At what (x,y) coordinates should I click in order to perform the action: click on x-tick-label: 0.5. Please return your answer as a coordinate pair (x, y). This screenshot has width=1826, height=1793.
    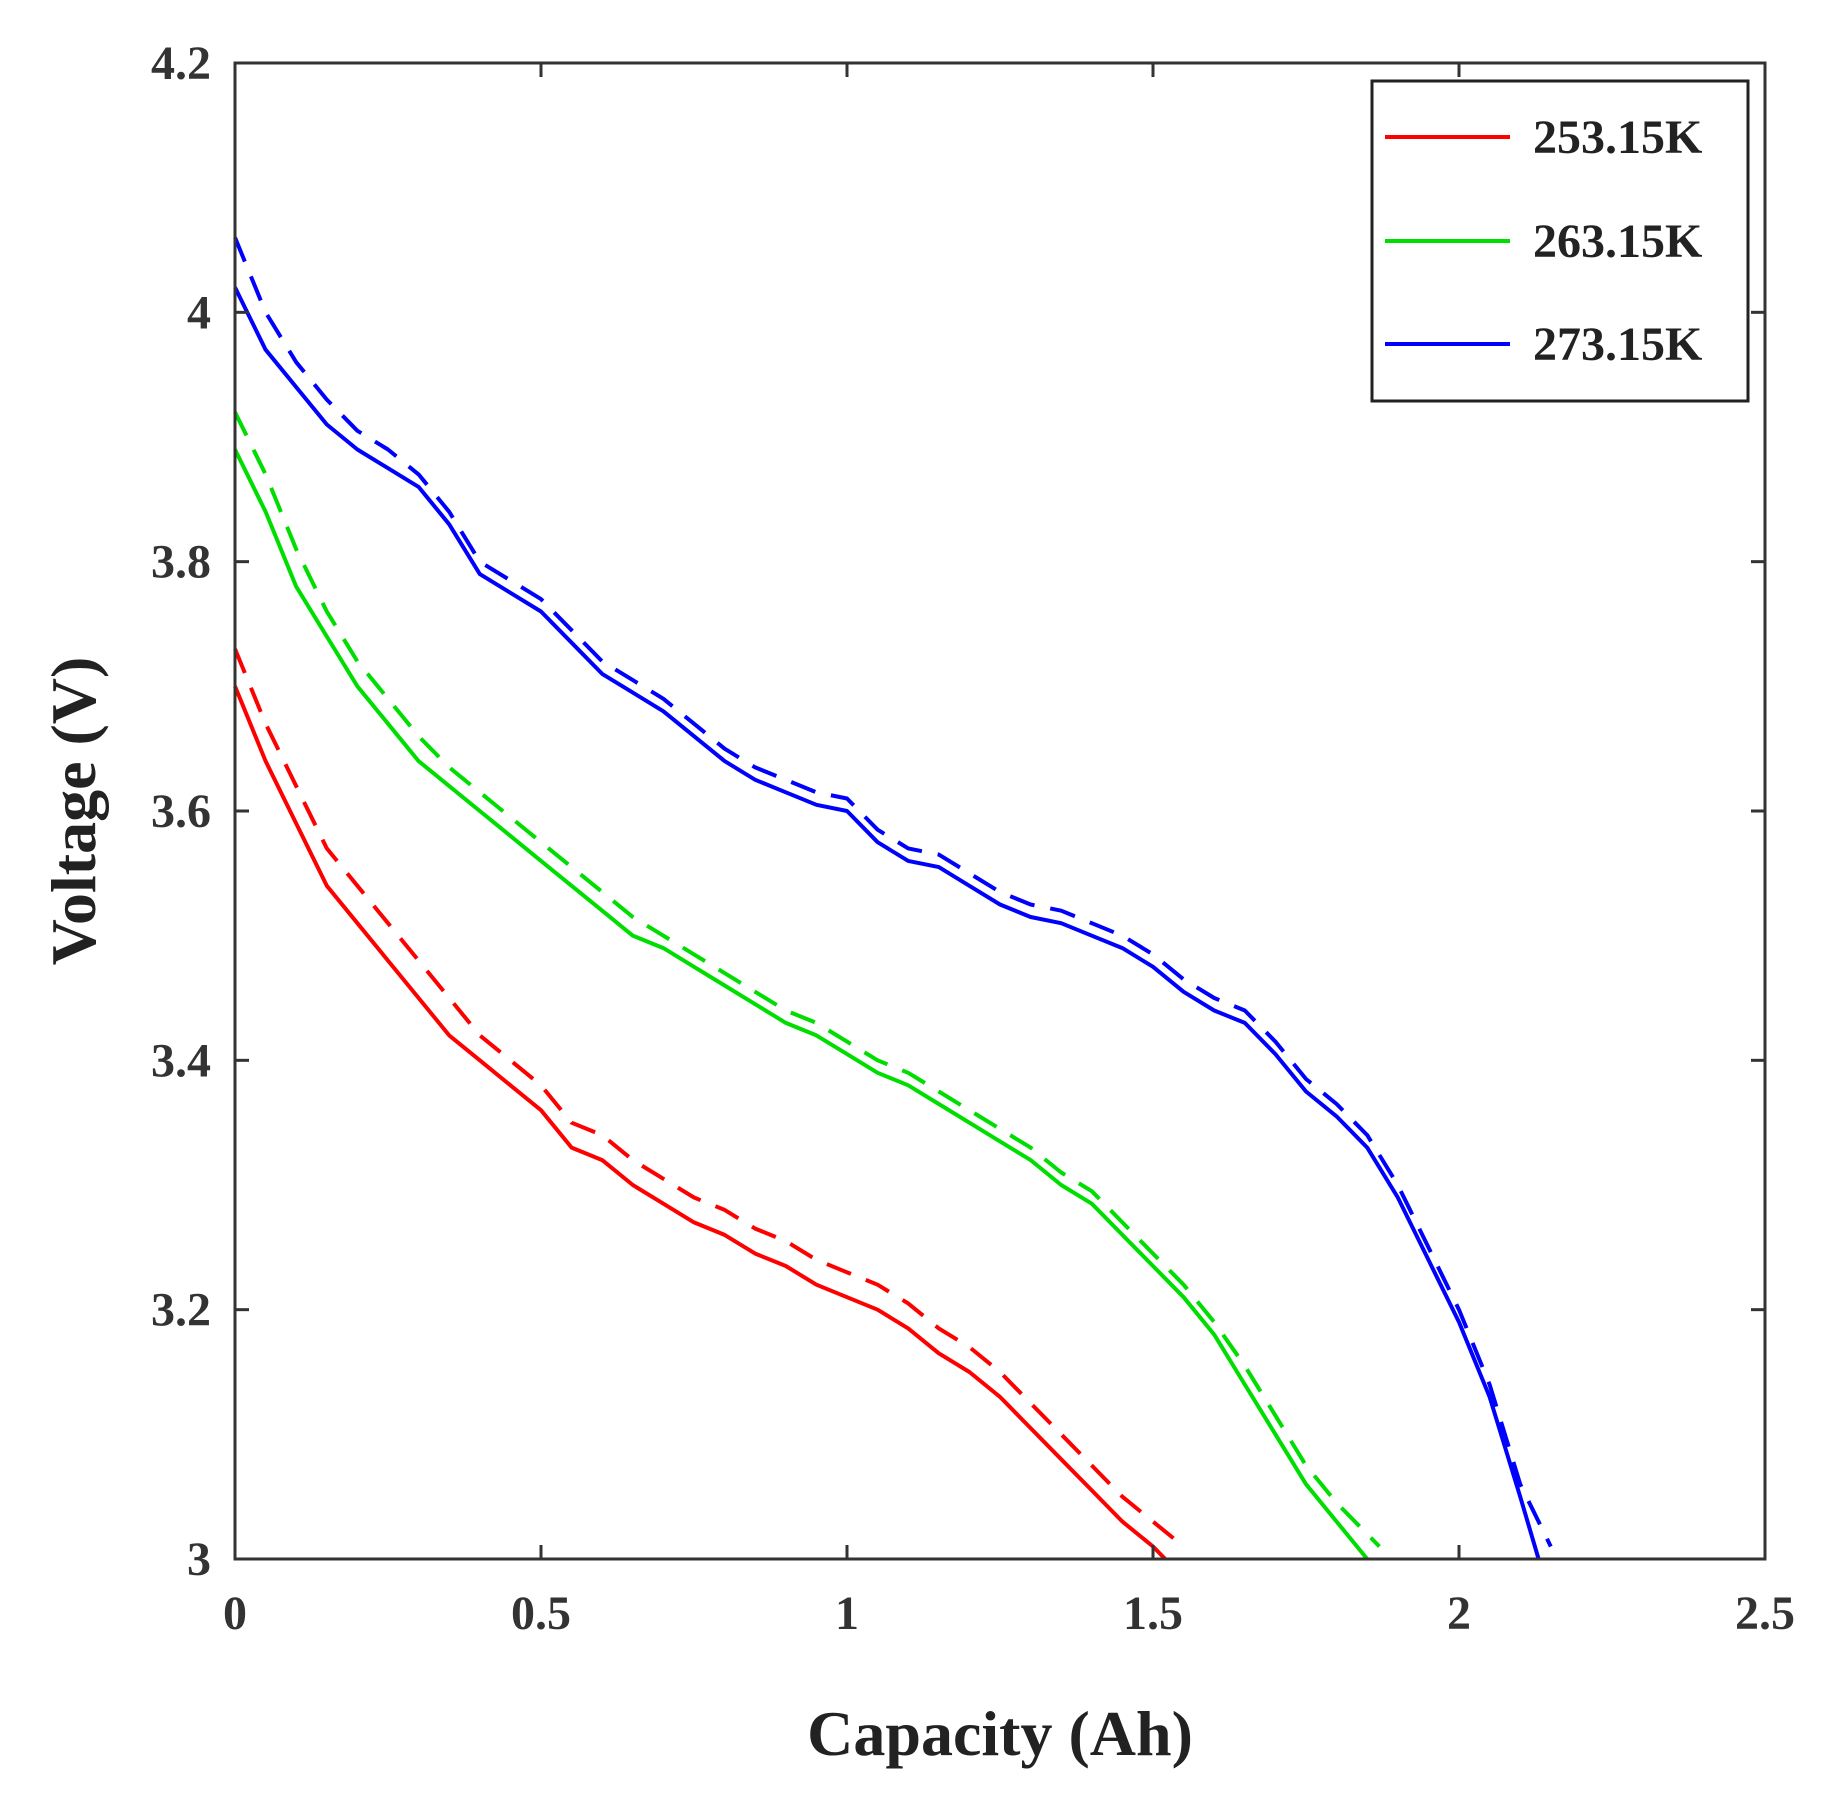
    Looking at the image, I should click on (541, 1613).